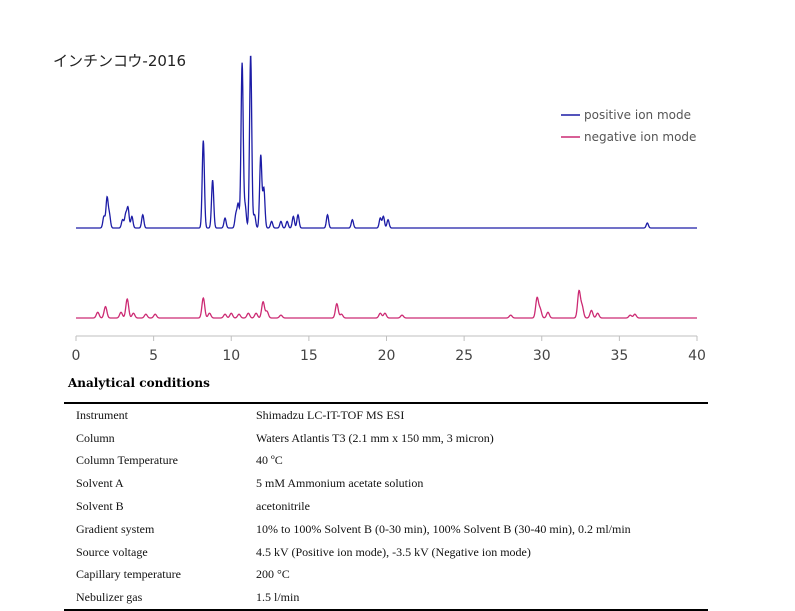 The height and width of the screenshot is (611, 795). What do you see at coordinates (330, 414) in the screenshot?
I see `row-value: Shimadzu LC-IT-TOF MS ESI` at bounding box center [330, 414].